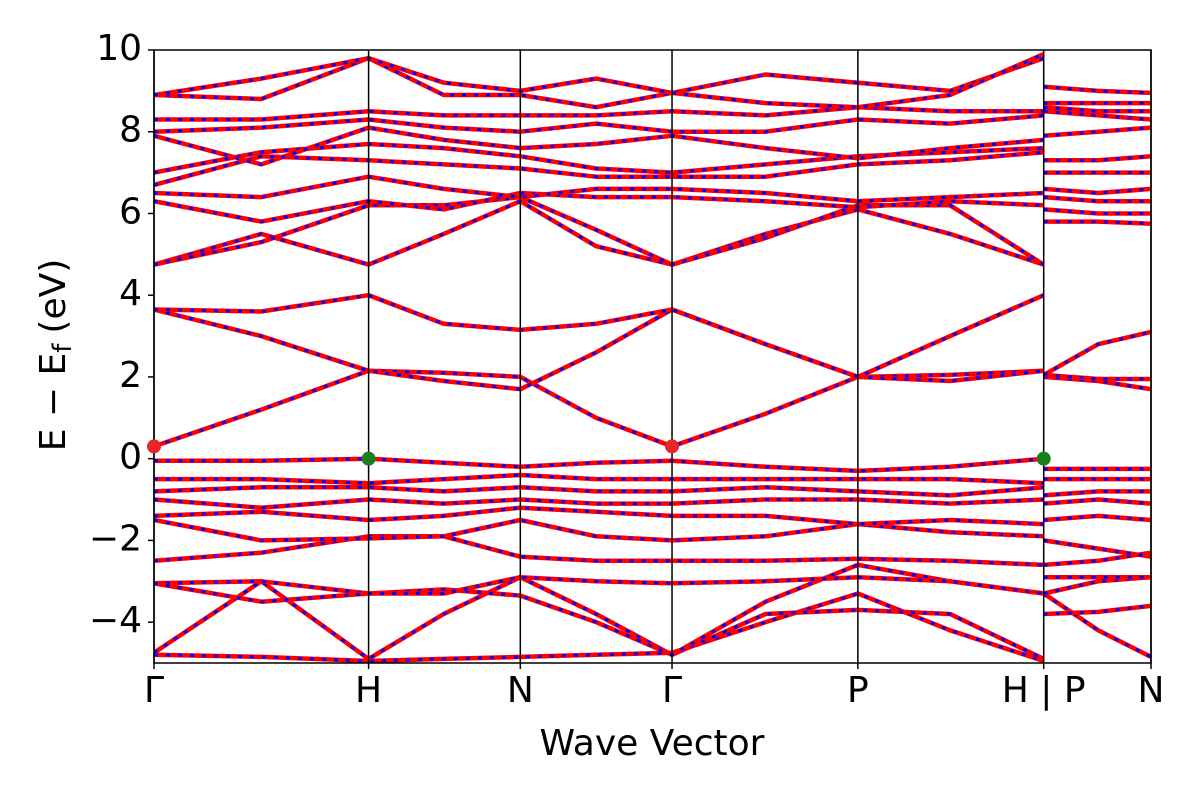 This screenshot has height=800, width=1200. What do you see at coordinates (130, 130) in the screenshot?
I see `y-tick-label: 8` at bounding box center [130, 130].